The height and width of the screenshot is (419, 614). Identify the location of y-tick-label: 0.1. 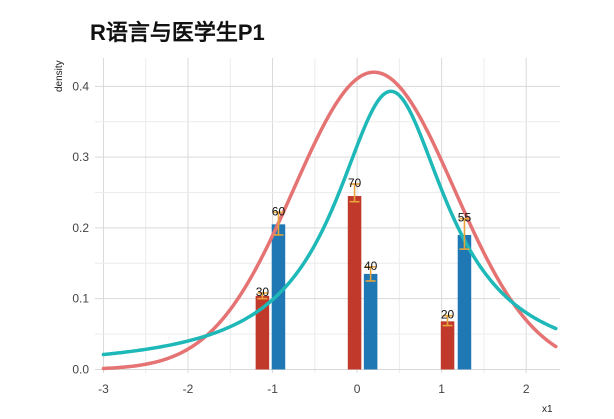
(80, 299).